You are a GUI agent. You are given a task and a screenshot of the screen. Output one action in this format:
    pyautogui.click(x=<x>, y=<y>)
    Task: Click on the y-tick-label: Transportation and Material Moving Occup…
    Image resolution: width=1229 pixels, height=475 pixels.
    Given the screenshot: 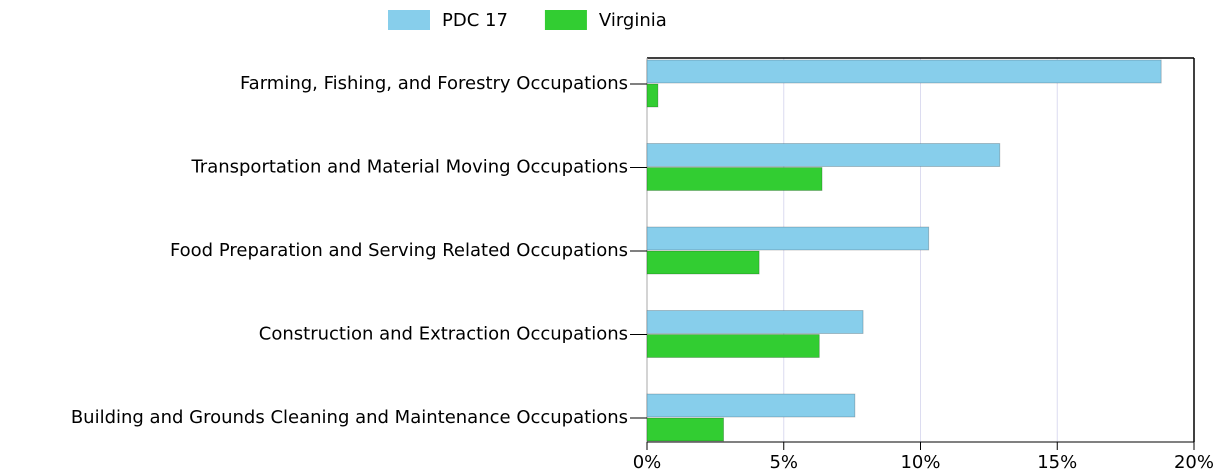 What is the action you would take?
    pyautogui.click(x=409, y=167)
    